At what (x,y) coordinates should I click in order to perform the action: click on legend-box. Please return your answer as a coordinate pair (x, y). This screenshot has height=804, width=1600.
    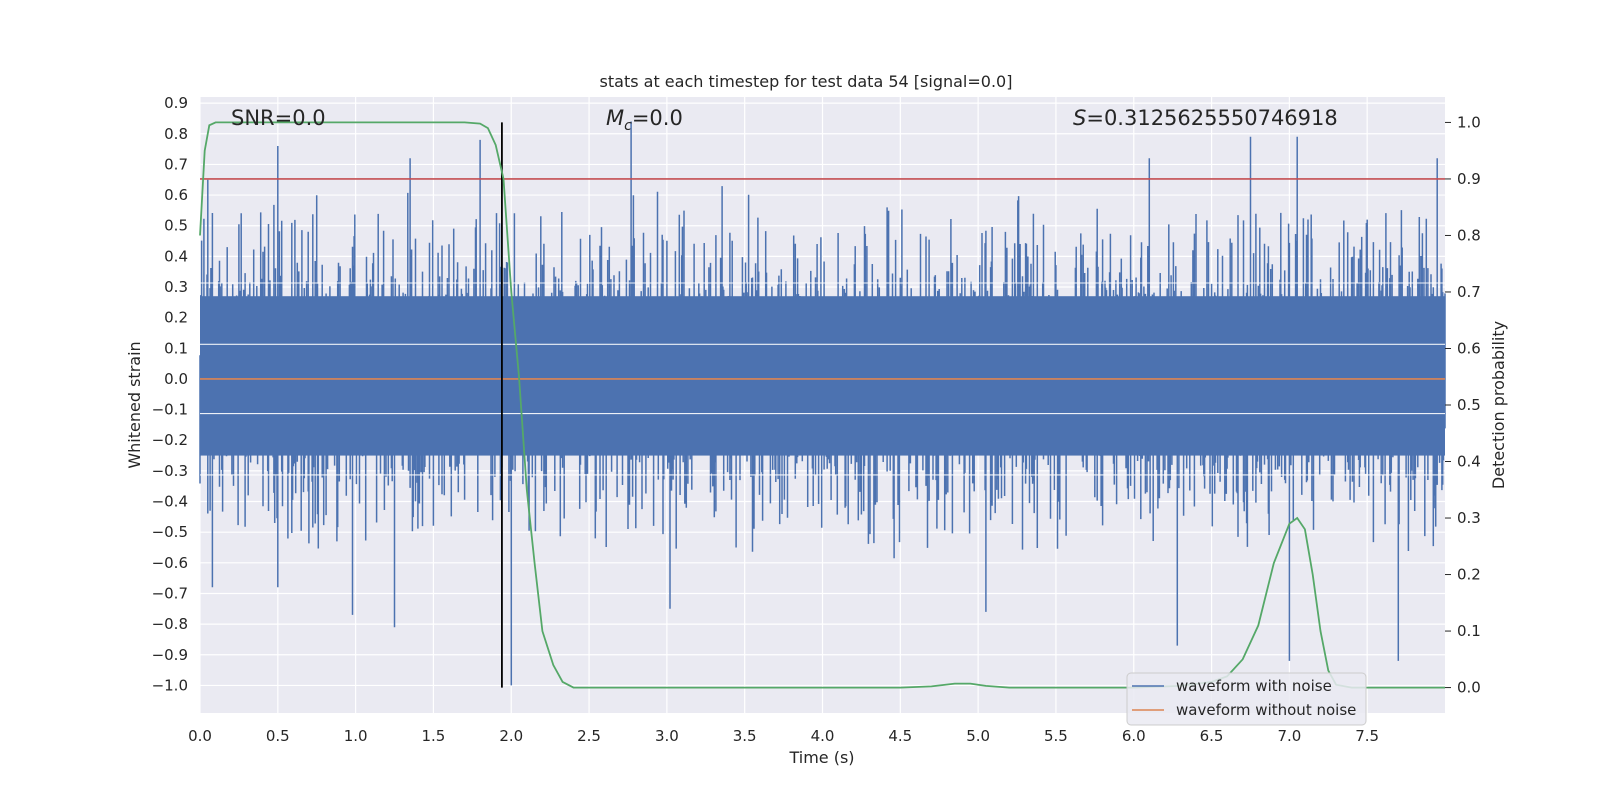
    Looking at the image, I should click on (1246, 699).